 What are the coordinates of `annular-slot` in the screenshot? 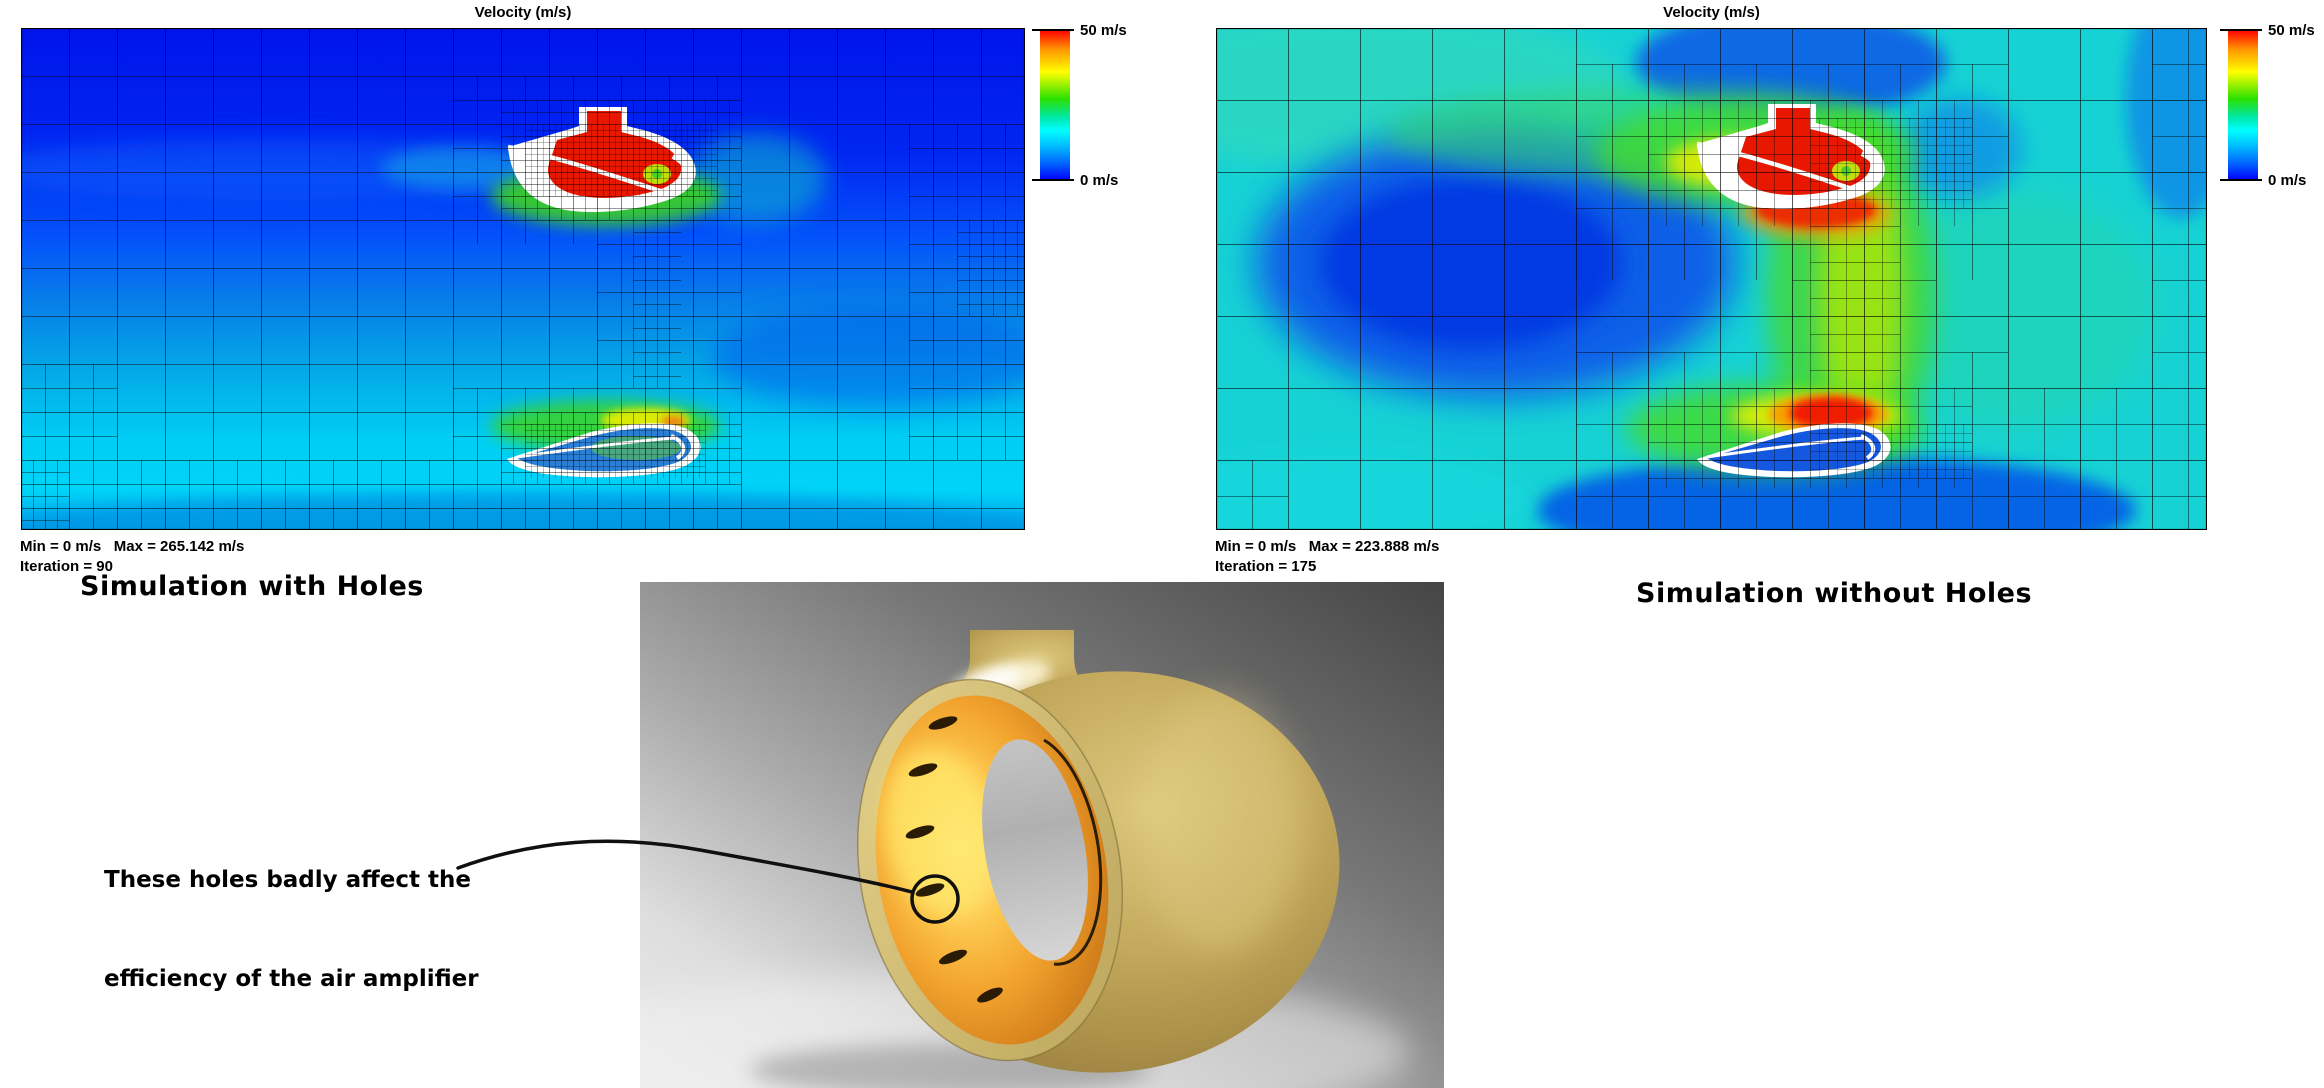 It's located at (1073, 852).